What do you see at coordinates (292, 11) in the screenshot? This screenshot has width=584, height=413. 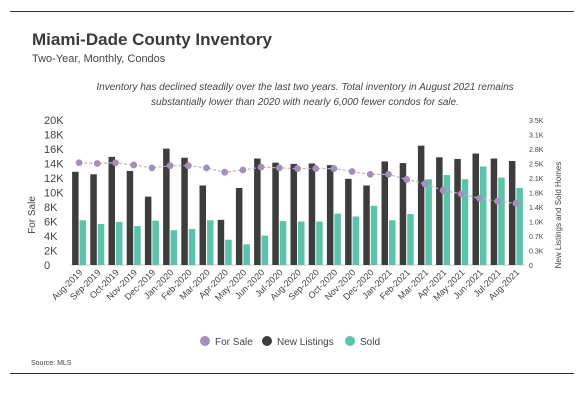 I see `top-divider` at bounding box center [292, 11].